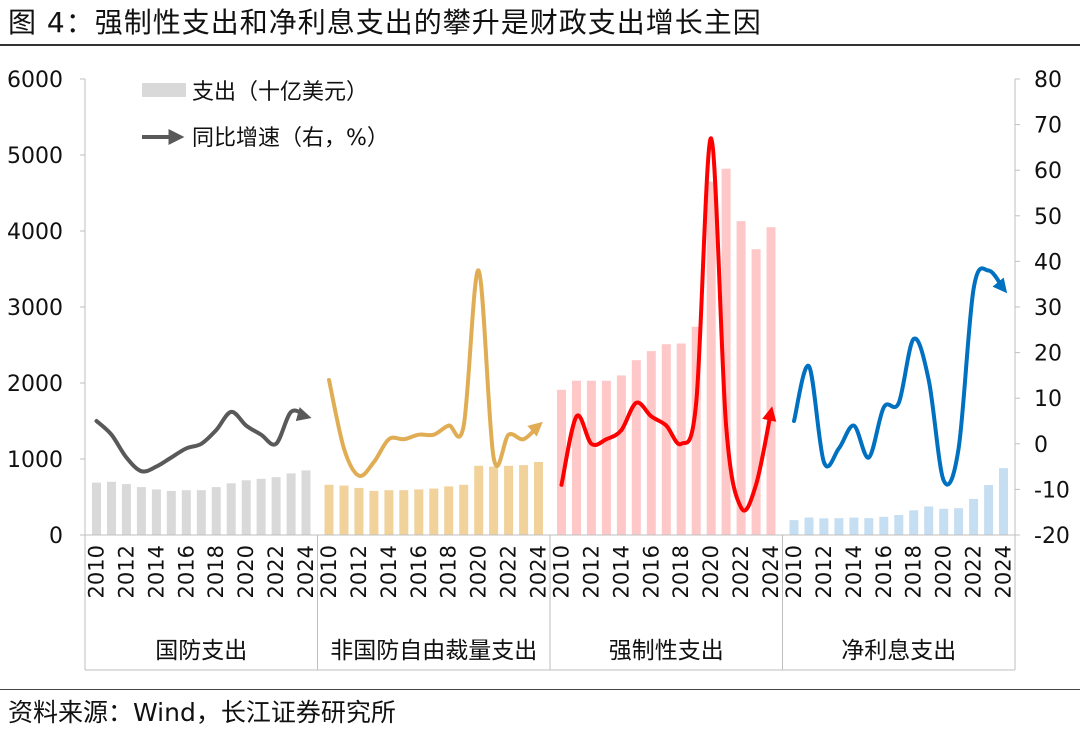 The image size is (1080, 736). What do you see at coordinates (35, 308) in the screenshot?
I see `left-axis-tick-label: 3000` at bounding box center [35, 308].